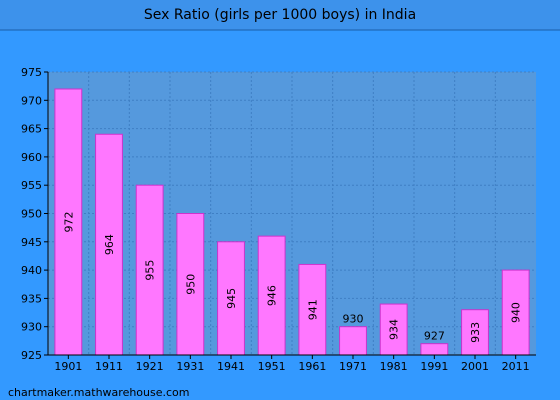  I want to click on y-tick-label: 965, so click(31, 129).